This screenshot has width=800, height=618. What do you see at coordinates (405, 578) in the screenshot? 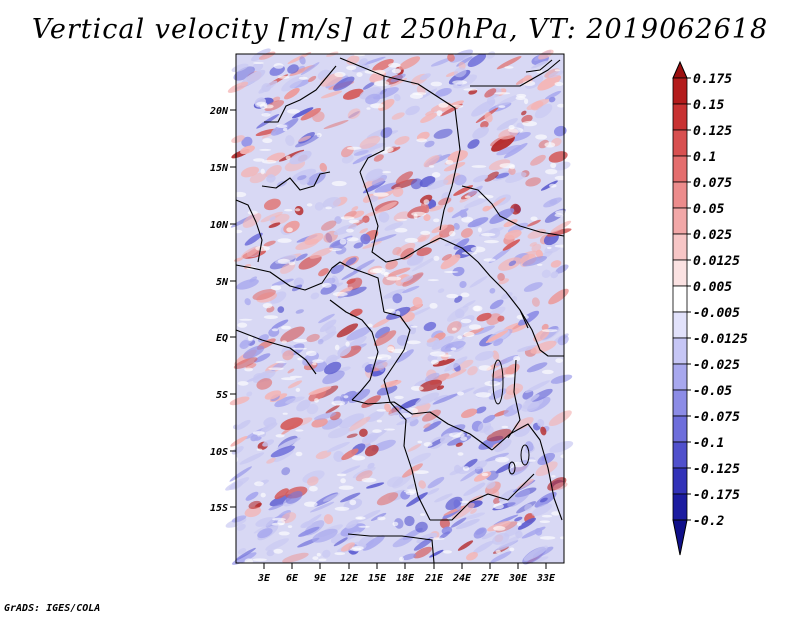
I see `lon-tick-label: 18E` at bounding box center [405, 578].